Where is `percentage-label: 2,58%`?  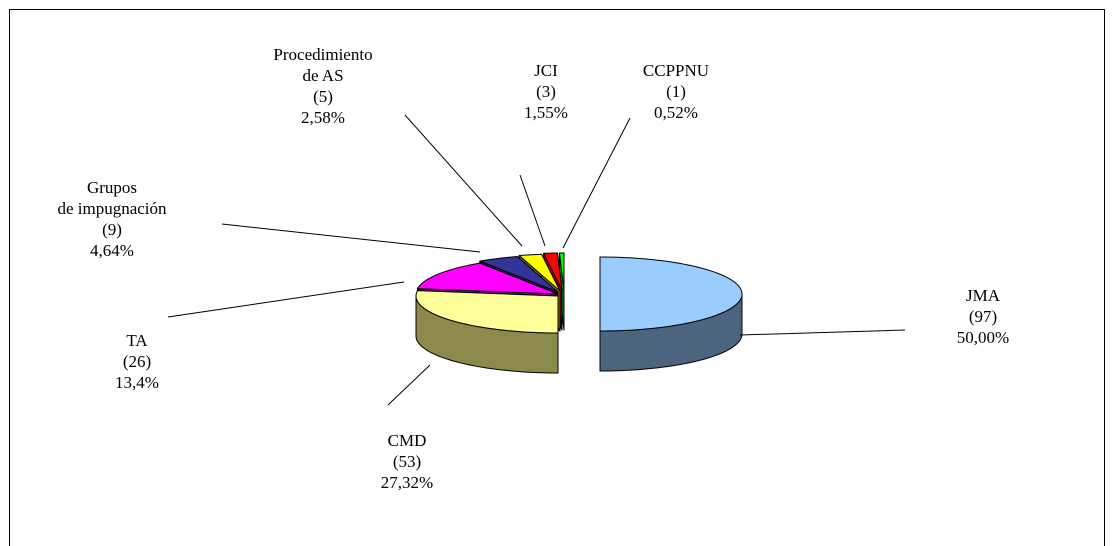 percentage-label: 2,58% is located at coordinates (323, 117).